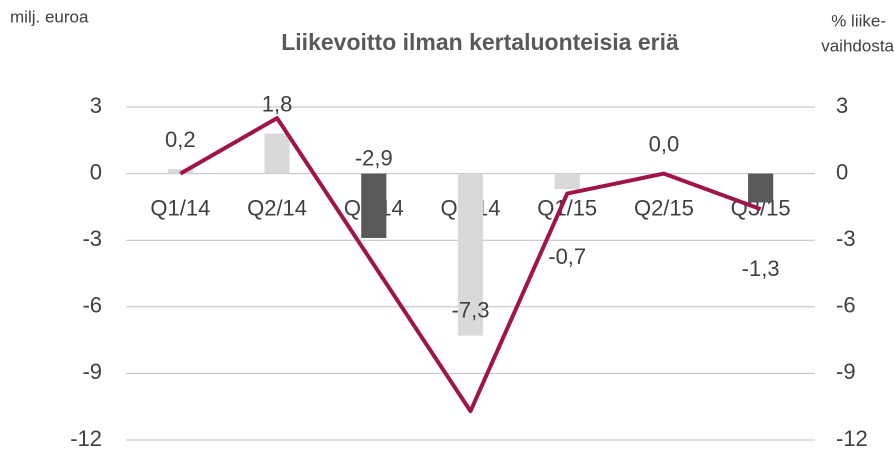 This screenshot has height=451, width=894. What do you see at coordinates (86, 438) in the screenshot?
I see `y-tick-label: -12` at bounding box center [86, 438].